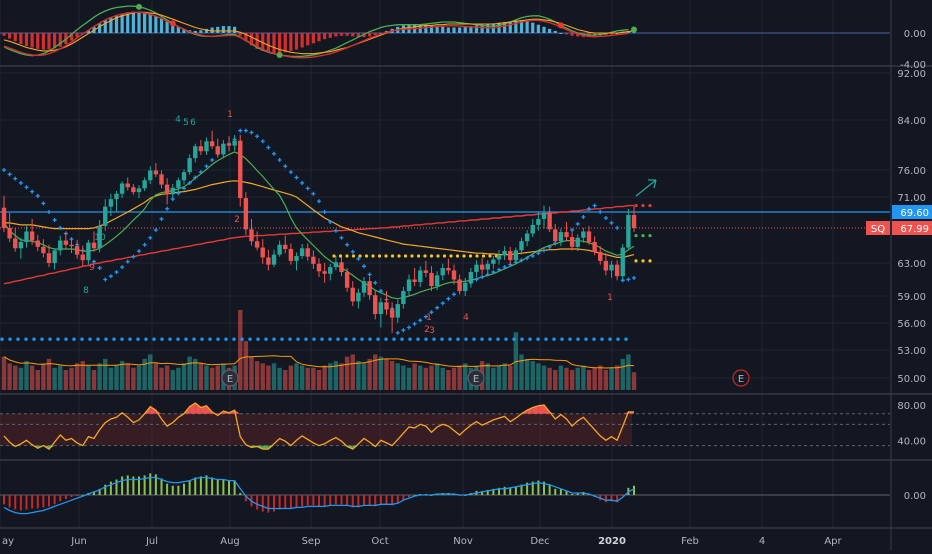 Image resolution: width=932 pixels, height=554 pixels. I want to click on symbol-badge, so click(878, 228).